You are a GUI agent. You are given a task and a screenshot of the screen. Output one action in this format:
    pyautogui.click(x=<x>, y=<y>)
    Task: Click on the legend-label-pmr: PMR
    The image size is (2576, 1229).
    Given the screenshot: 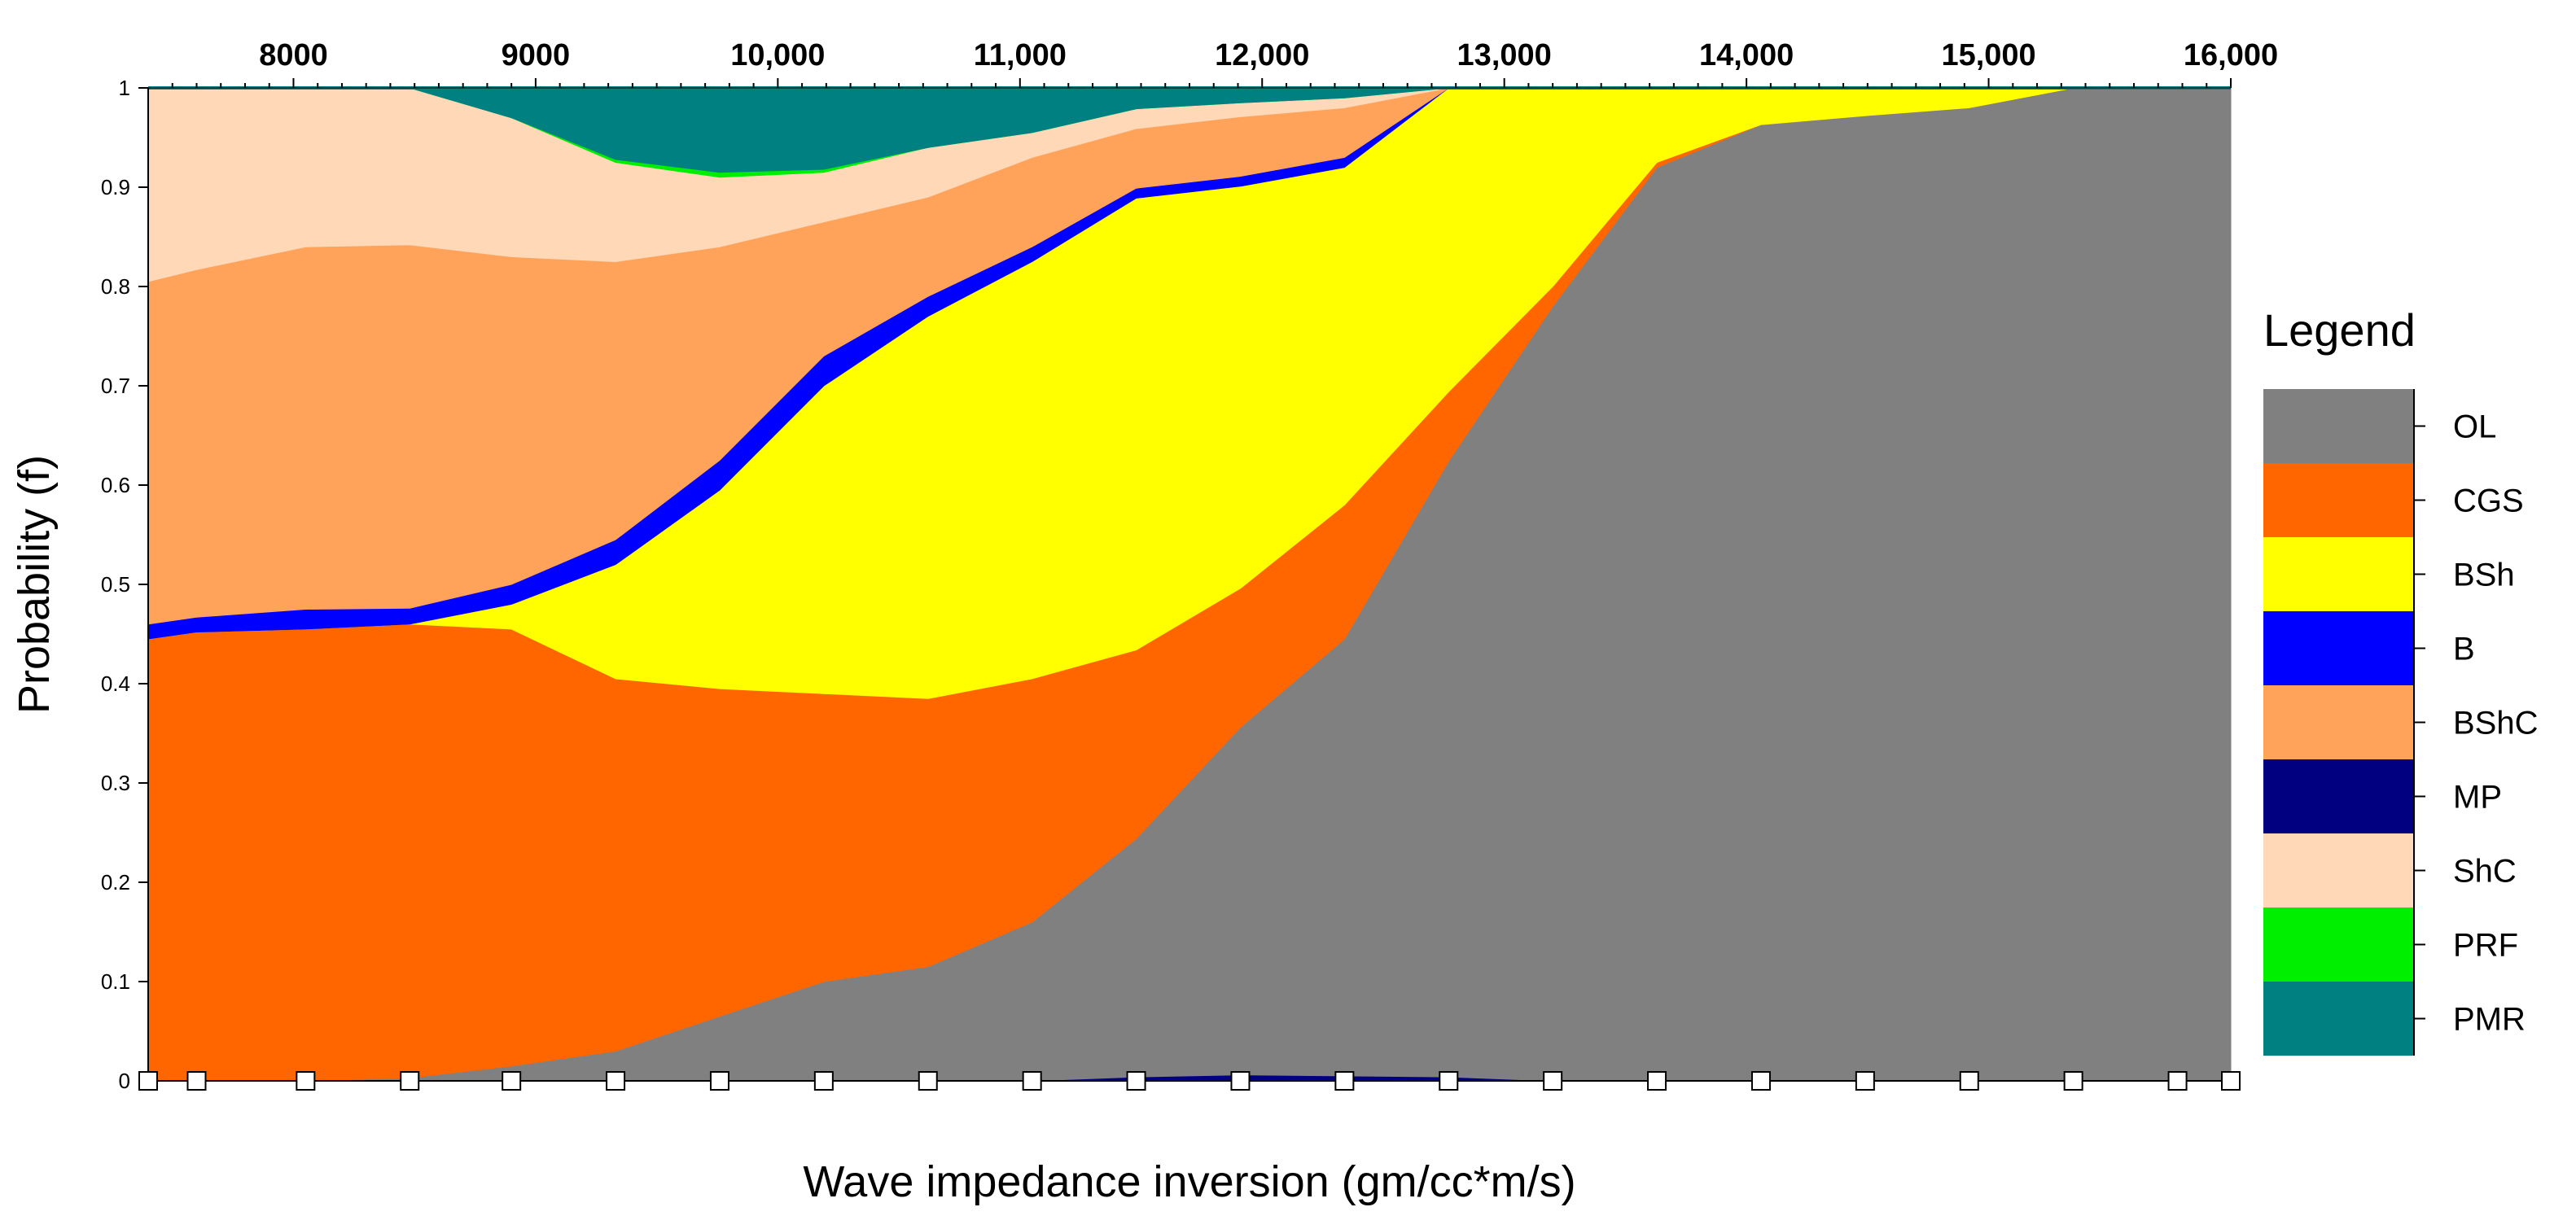 What is the action you would take?
    pyautogui.click(x=2489, y=1020)
    